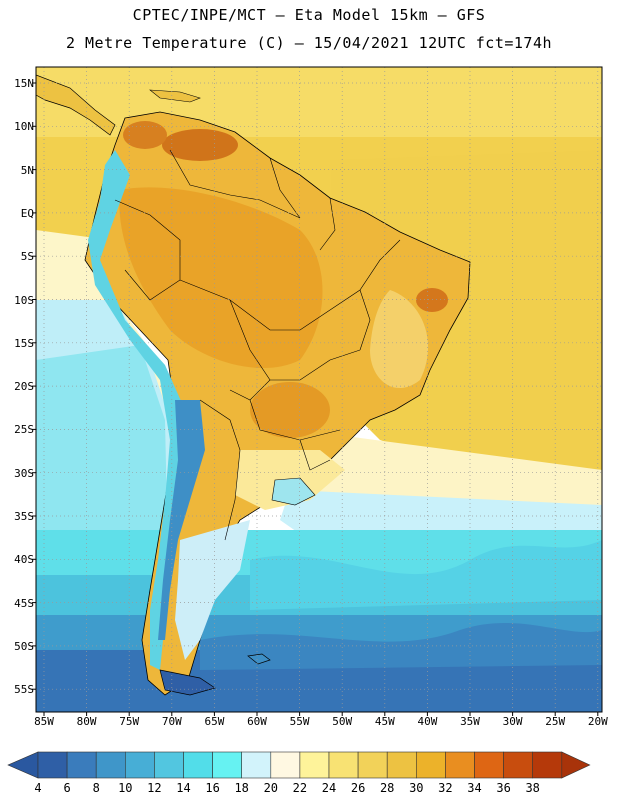  What do you see at coordinates (24, 690) in the screenshot?
I see `latitude-label: 55S` at bounding box center [24, 690].